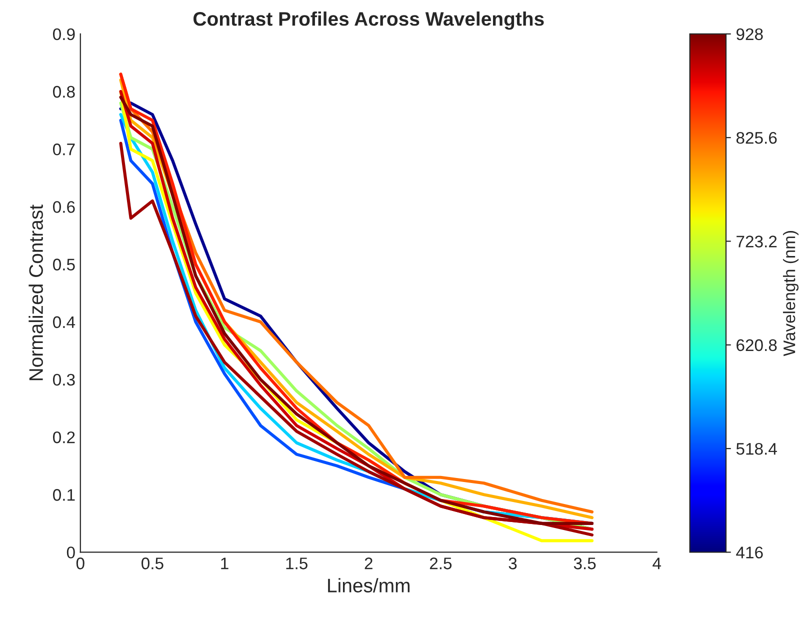  I want to click on y-tick-label: 0.2, so click(64, 437).